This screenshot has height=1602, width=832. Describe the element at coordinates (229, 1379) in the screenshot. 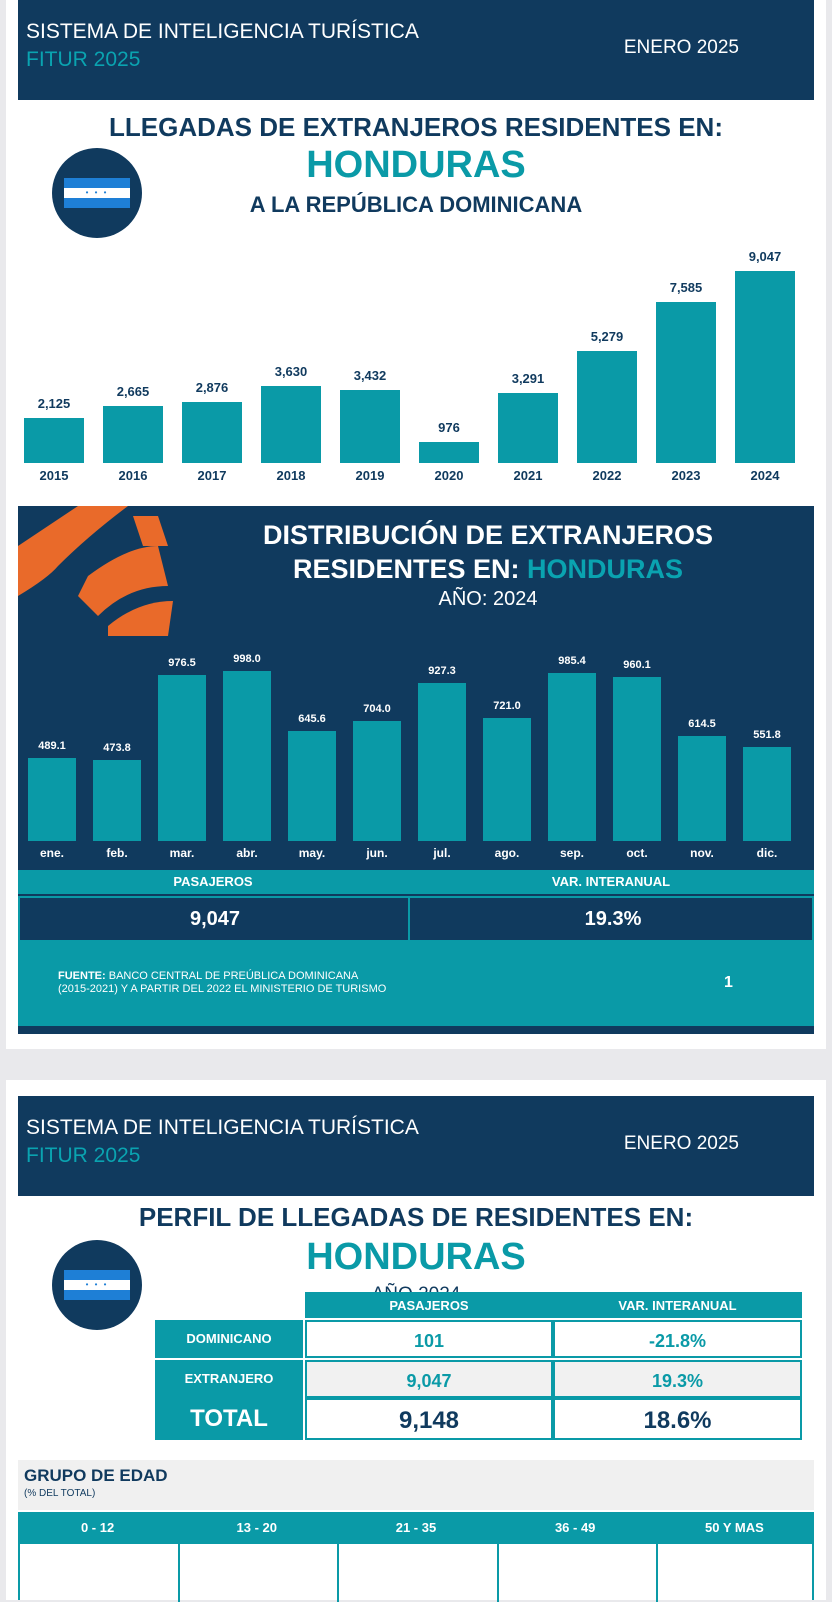

I see `profile-row-label: EXTRANJERO` at that location.